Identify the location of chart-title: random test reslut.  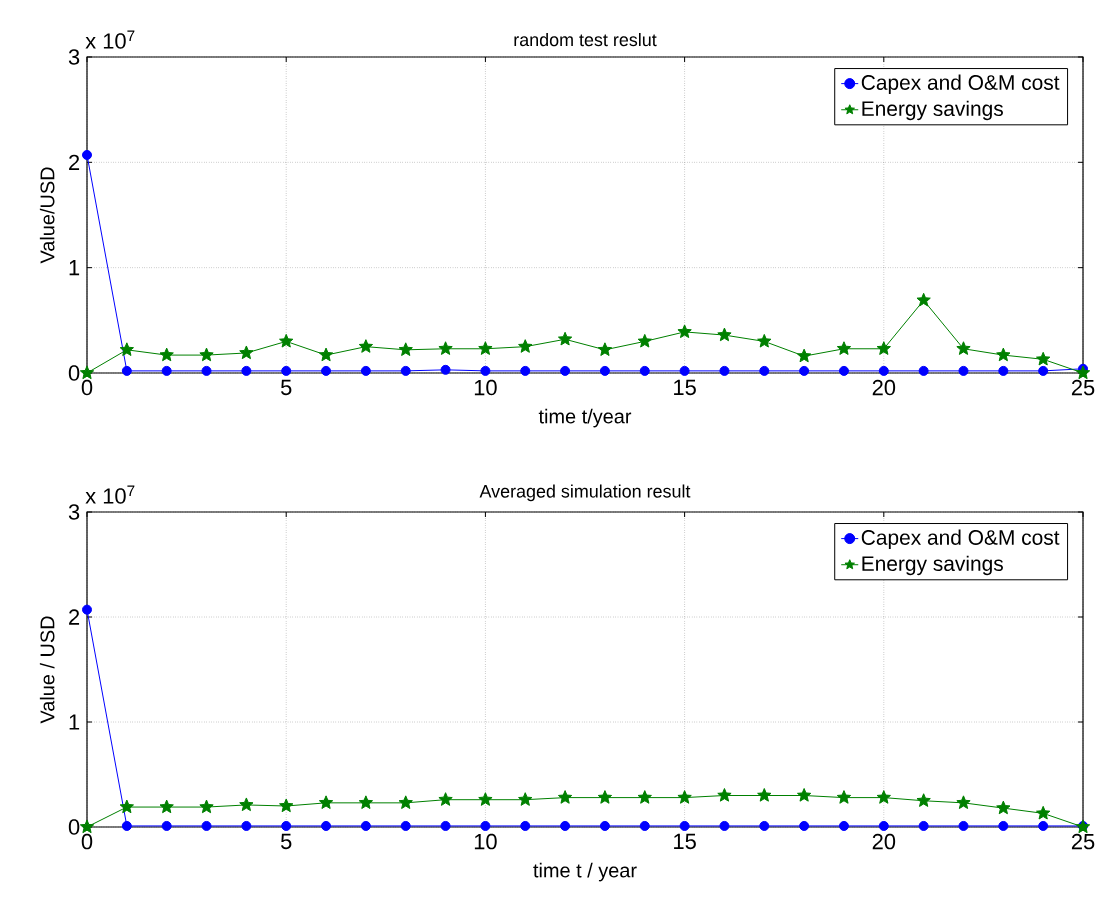
(585, 40).